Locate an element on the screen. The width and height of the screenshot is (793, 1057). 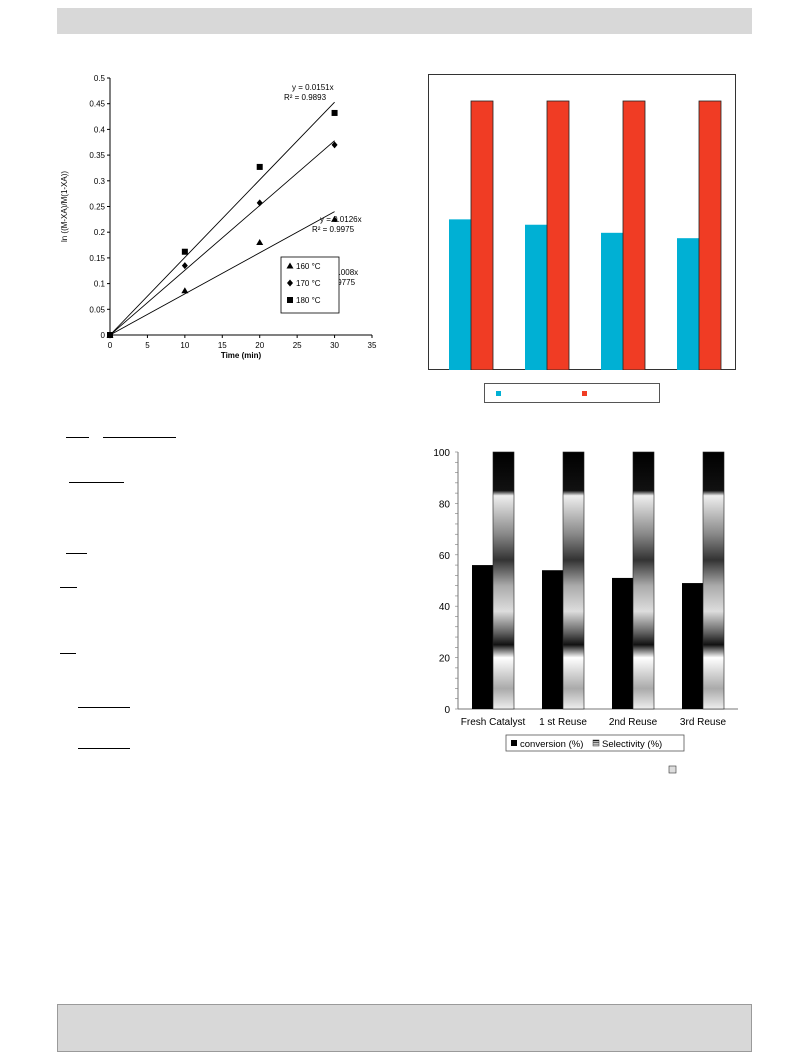
y-tick-label: 80 is located at coordinates (445, 504).